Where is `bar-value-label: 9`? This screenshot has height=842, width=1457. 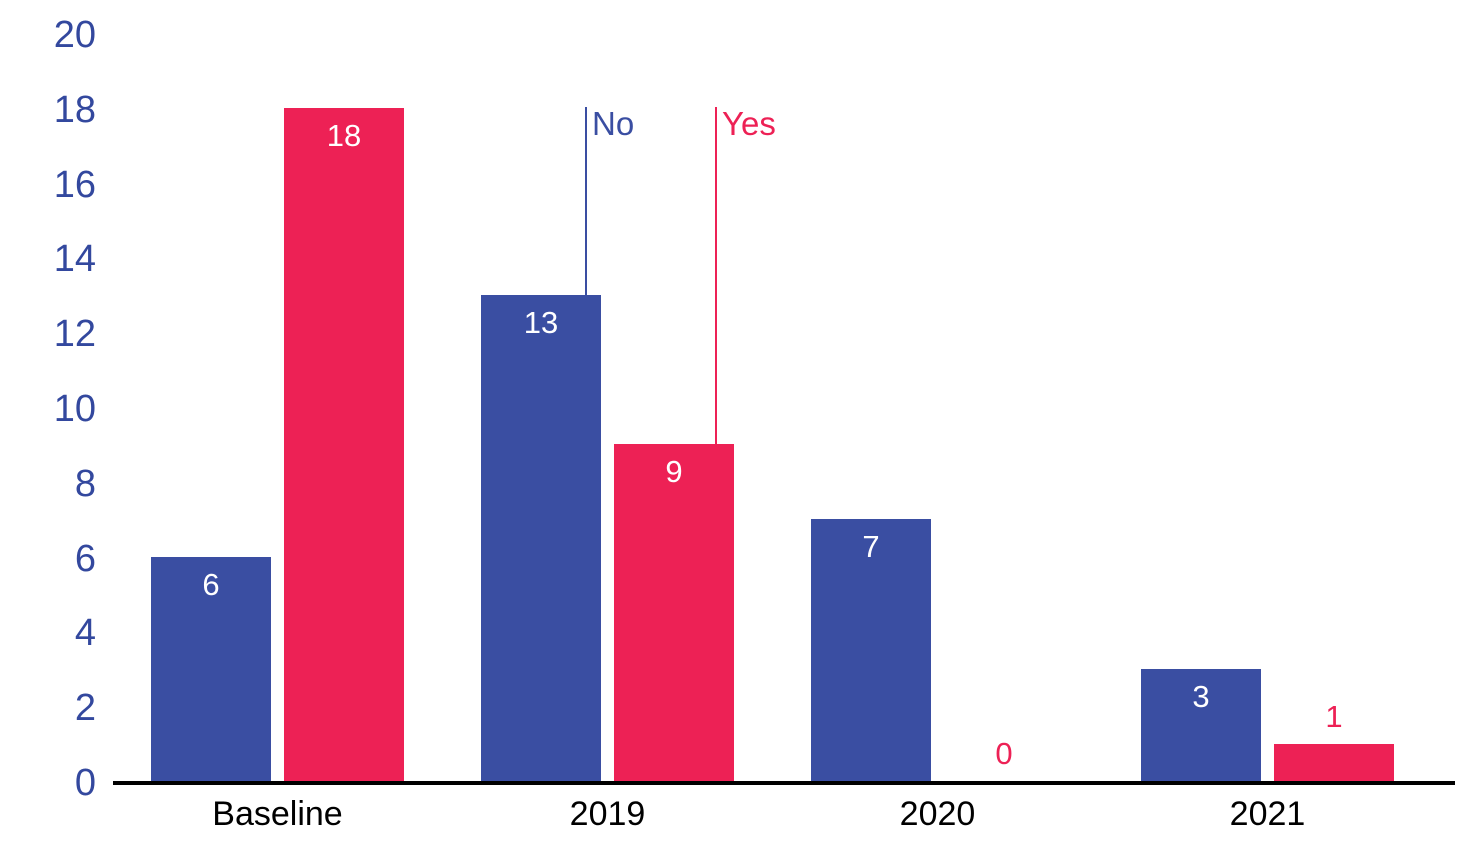
bar-value-label: 9 is located at coordinates (674, 472).